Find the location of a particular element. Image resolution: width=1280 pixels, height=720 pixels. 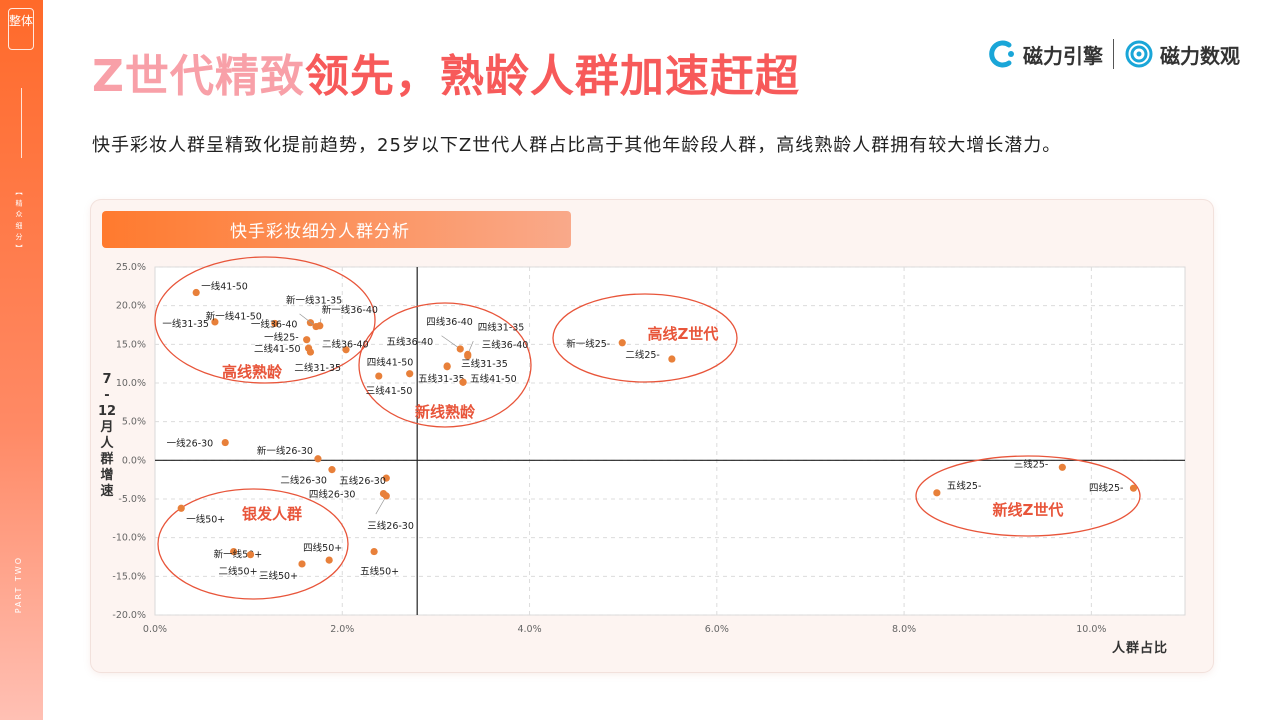

point-label: 四线36-40 is located at coordinates (449, 322).